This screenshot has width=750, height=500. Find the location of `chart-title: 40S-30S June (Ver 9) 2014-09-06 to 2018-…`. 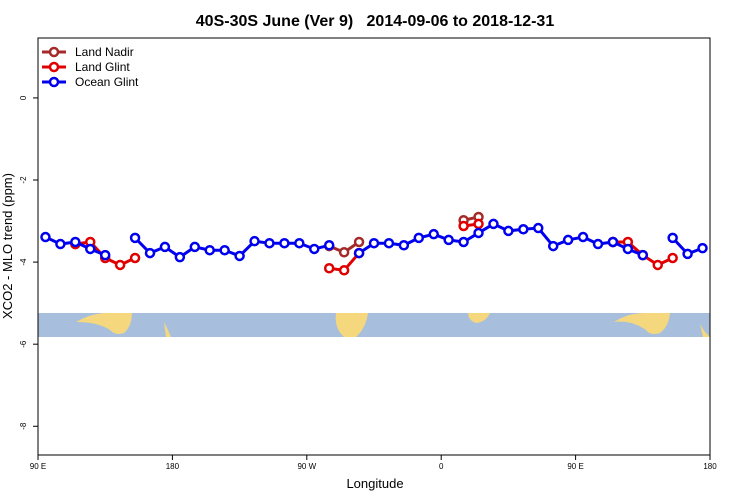

chart-title: 40S-30S June (Ver 9) 2014-09-06 to 2018-… is located at coordinates (375, 21).